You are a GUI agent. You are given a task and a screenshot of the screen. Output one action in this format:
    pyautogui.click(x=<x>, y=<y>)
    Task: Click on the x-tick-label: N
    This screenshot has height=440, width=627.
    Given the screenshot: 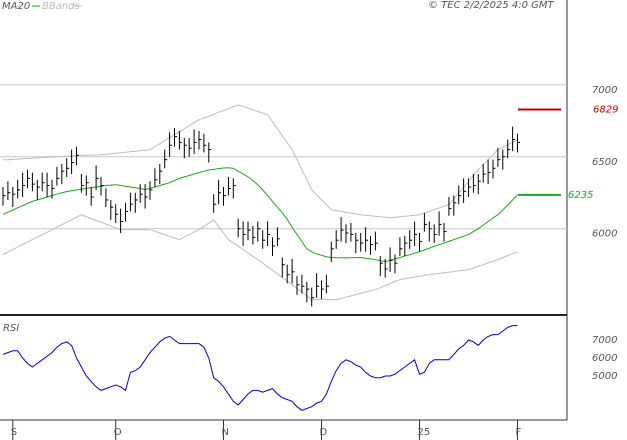 What is the action you would take?
    pyautogui.click(x=225, y=432)
    